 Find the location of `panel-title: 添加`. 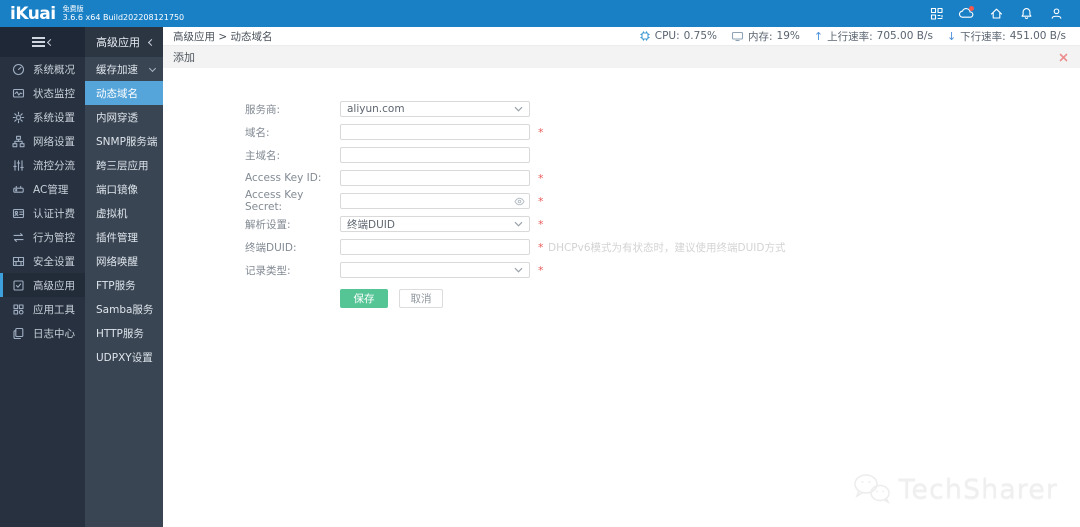

panel-title: 添加 is located at coordinates (184, 57).